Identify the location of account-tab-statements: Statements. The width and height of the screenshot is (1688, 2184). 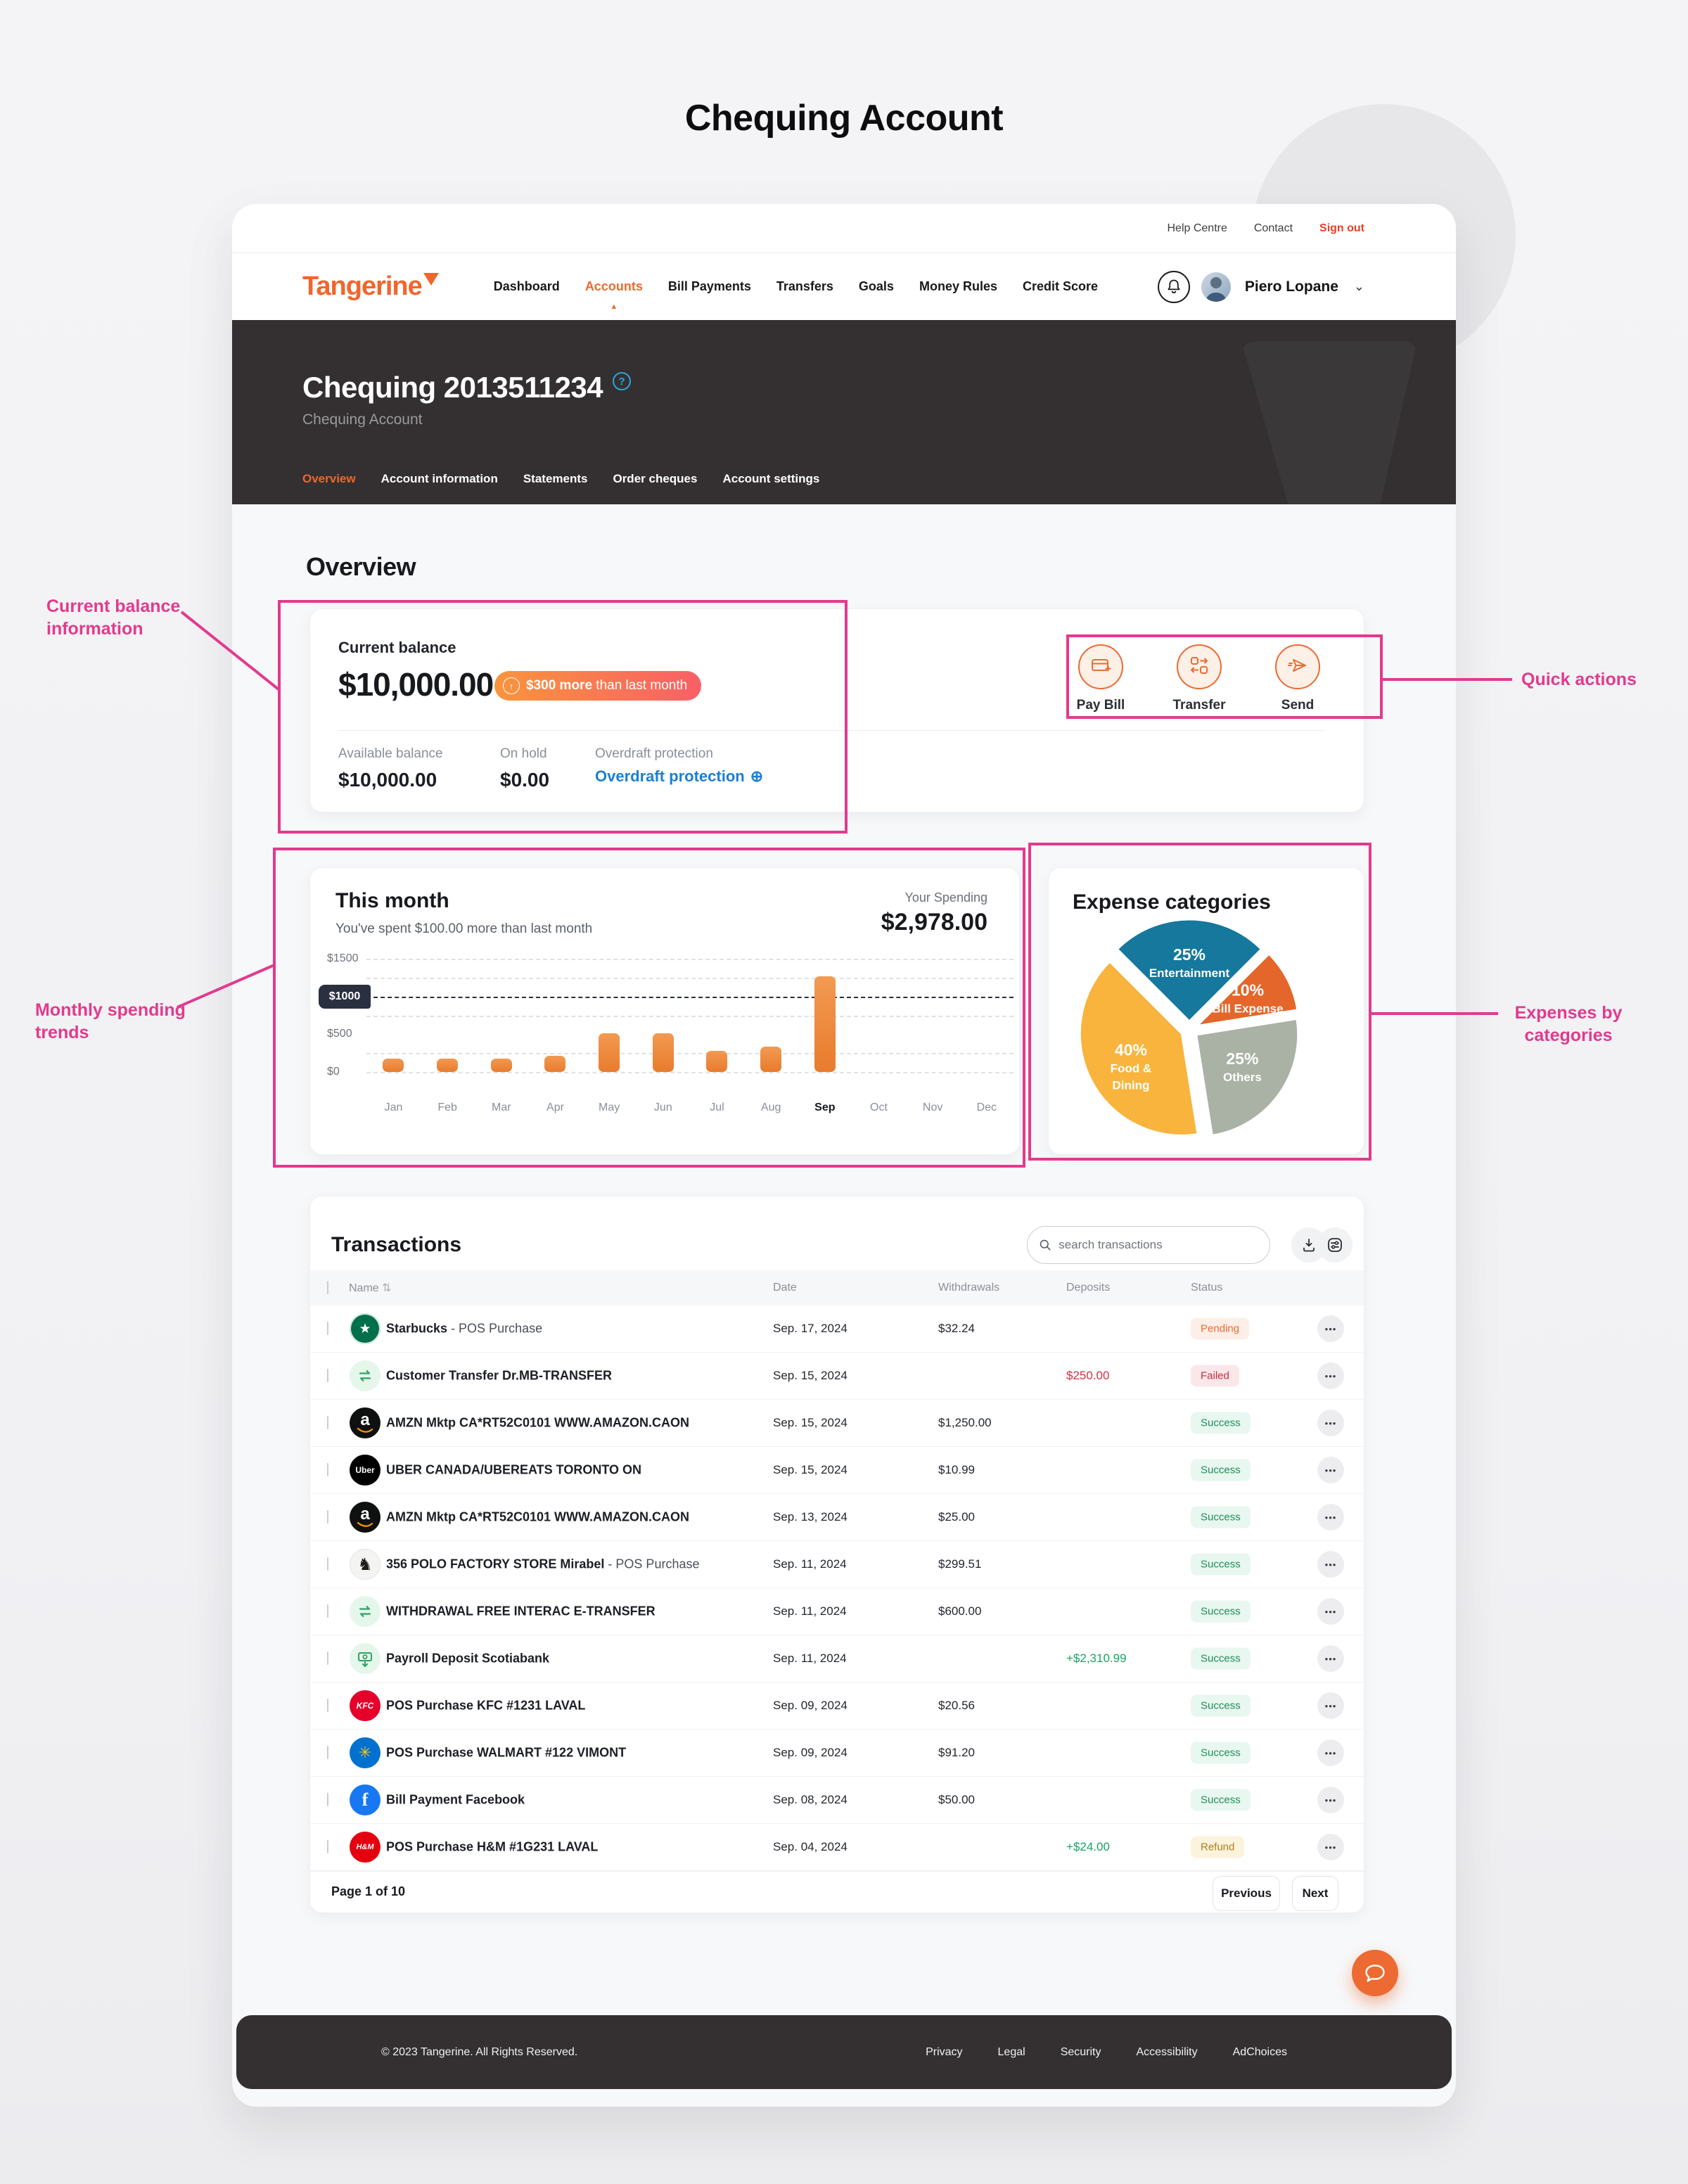
(556, 478).